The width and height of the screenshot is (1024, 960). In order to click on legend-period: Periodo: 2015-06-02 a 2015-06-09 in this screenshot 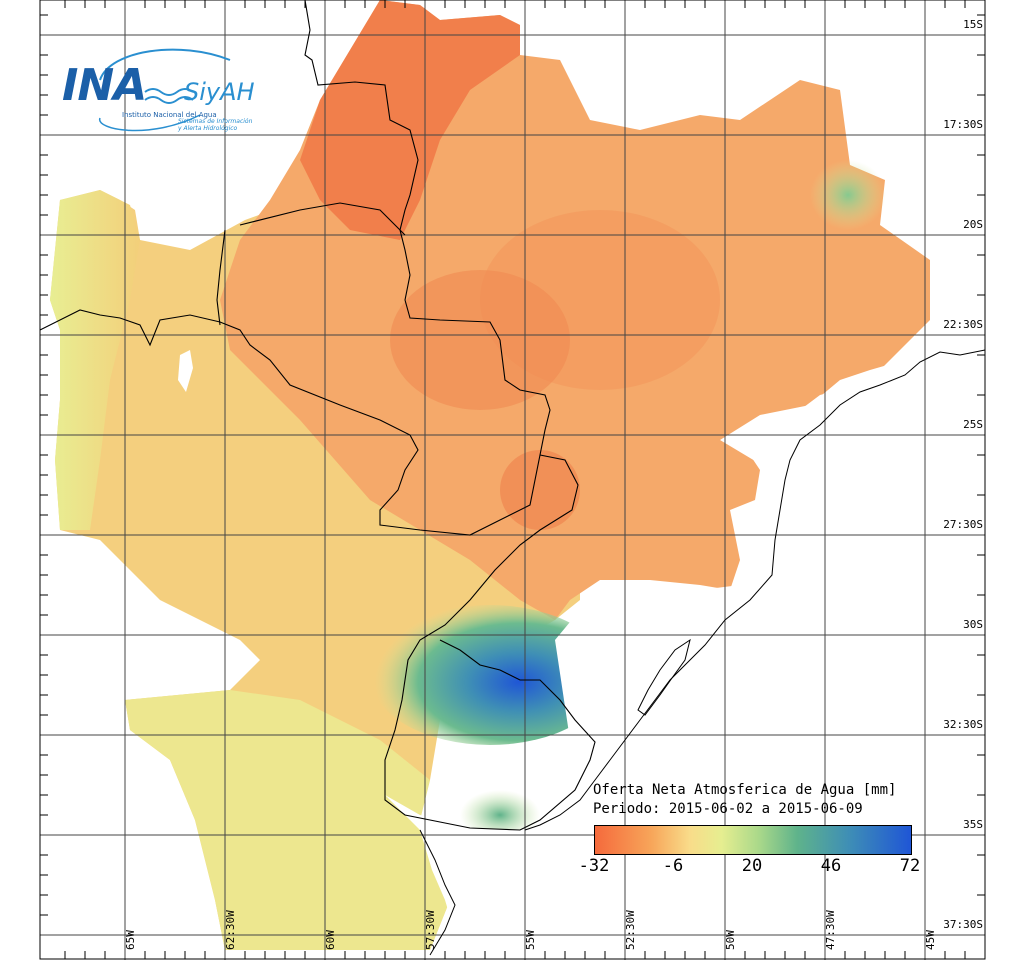, I will do `click(728, 809)`.